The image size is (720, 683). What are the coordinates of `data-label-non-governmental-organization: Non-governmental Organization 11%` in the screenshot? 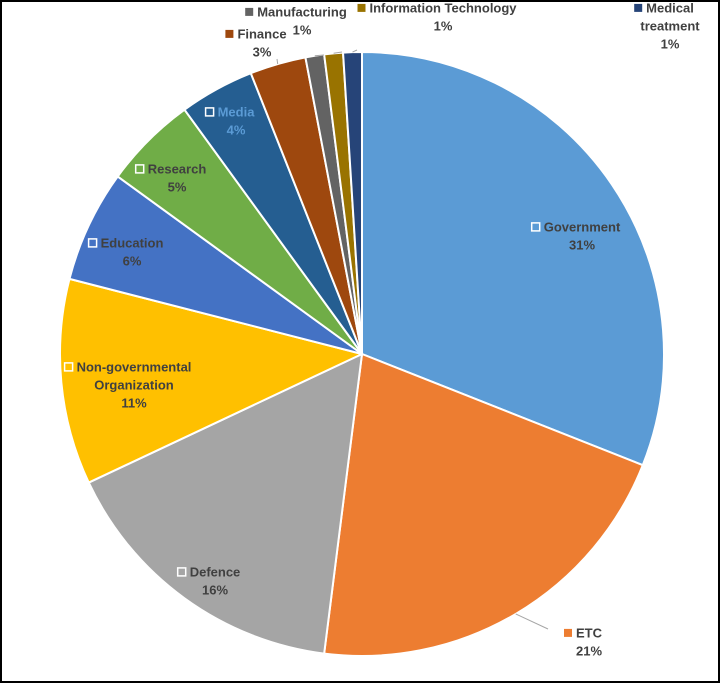 It's located at (127, 384).